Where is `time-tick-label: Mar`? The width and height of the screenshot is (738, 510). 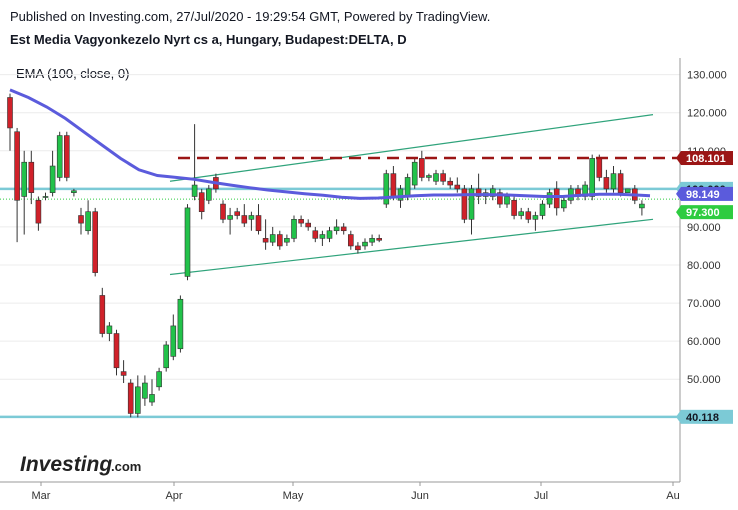 time-tick-label: Mar is located at coordinates (41, 496).